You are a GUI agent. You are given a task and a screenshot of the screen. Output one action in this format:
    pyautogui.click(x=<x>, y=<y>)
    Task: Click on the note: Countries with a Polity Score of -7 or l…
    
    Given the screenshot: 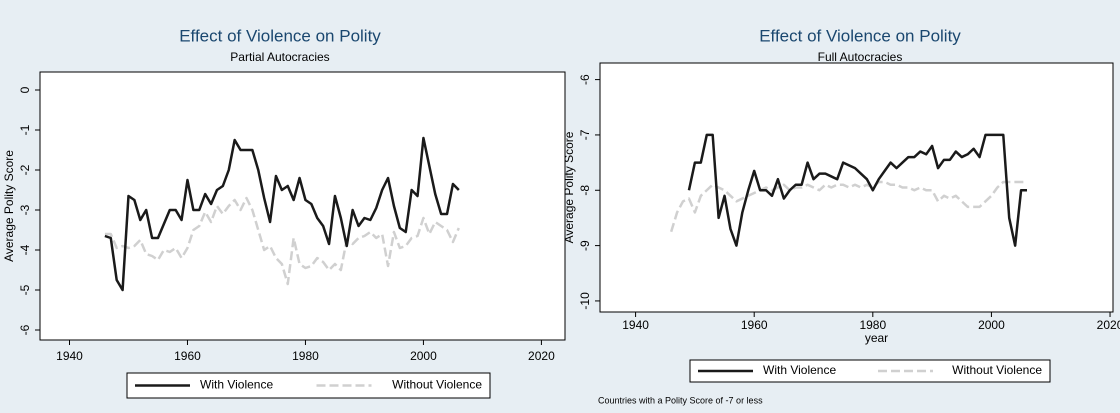 What is the action you would take?
    pyautogui.click(x=680, y=400)
    